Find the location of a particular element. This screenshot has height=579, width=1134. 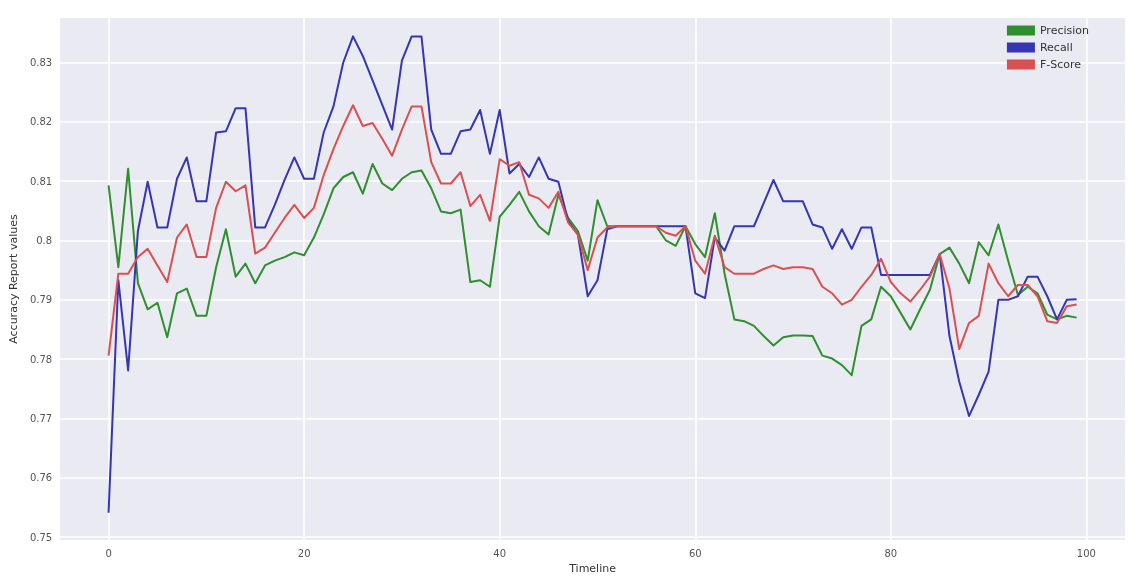

x-tick-label: 40 is located at coordinates (500, 553).